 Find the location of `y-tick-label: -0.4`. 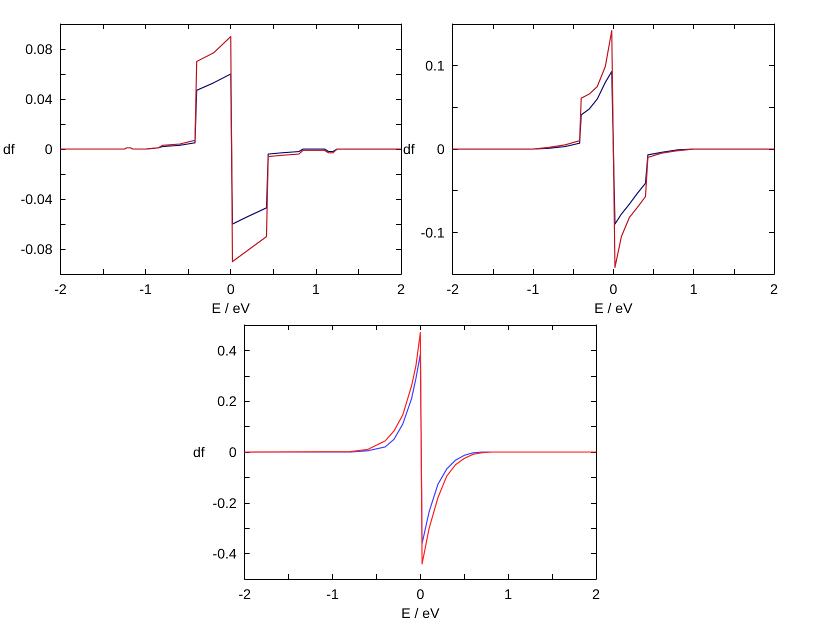

y-tick-label: -0.4 is located at coordinates (224, 554).